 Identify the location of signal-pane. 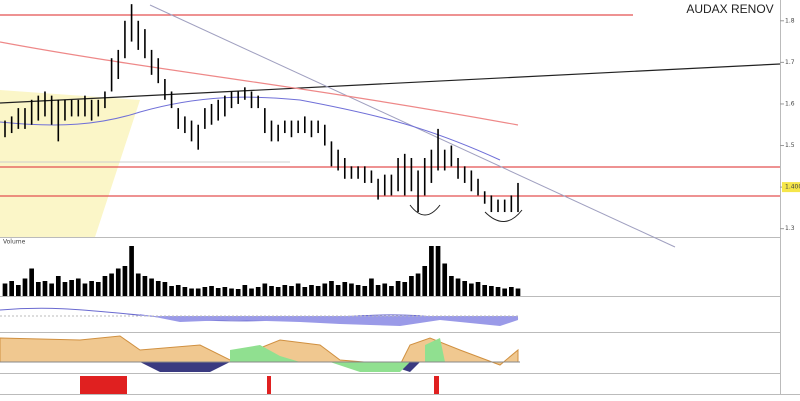
(259, 385).